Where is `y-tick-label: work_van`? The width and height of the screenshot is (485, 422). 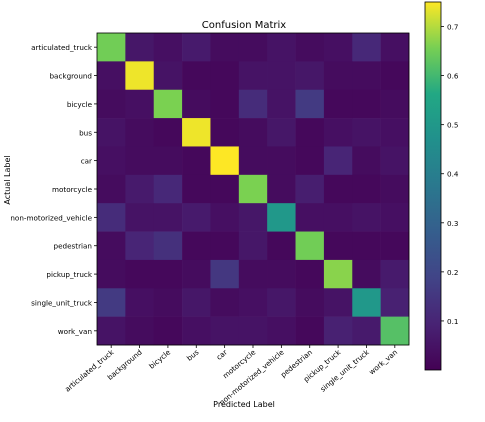 y-tick-label: work_van is located at coordinates (75, 331).